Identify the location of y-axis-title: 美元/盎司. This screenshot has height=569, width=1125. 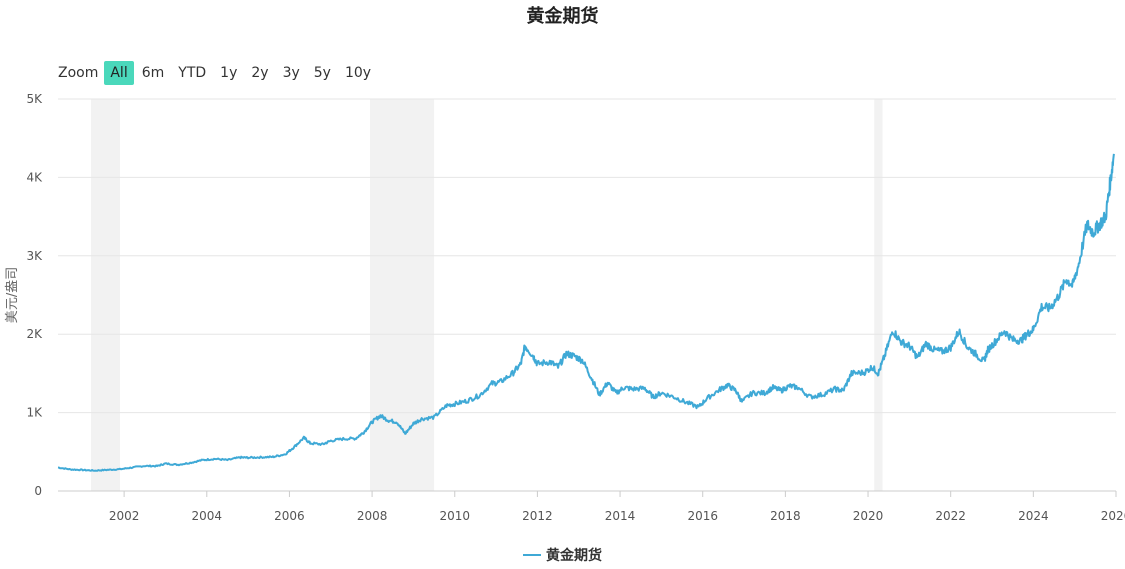
(12, 295).